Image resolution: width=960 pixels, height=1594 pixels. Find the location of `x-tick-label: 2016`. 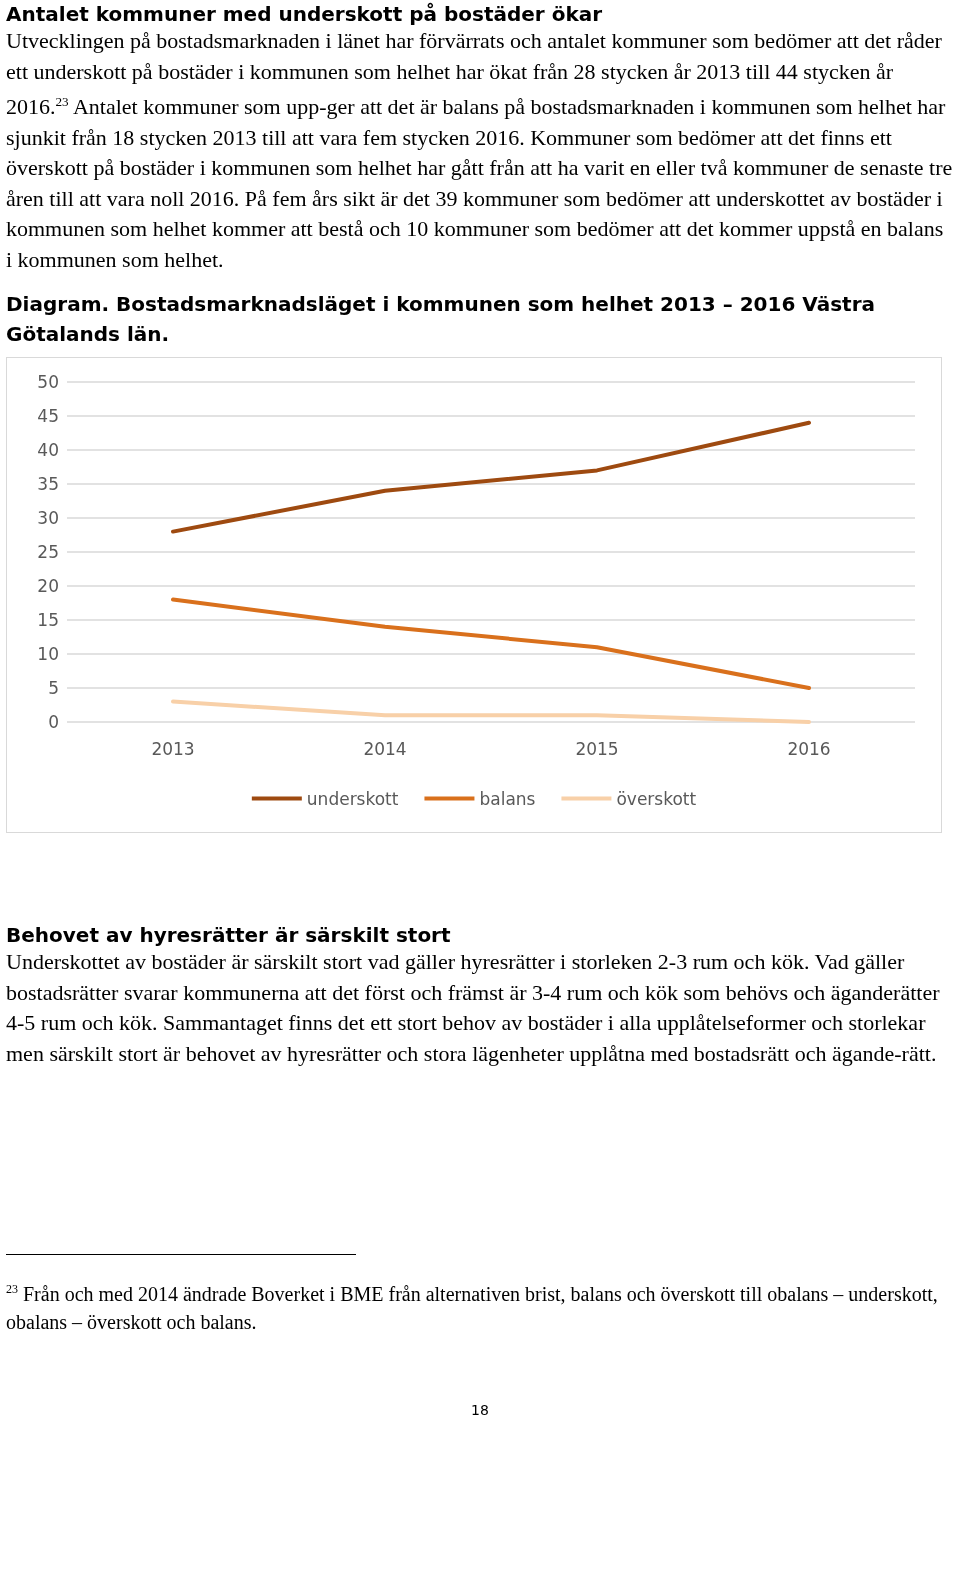

x-tick-label: 2016 is located at coordinates (809, 748).